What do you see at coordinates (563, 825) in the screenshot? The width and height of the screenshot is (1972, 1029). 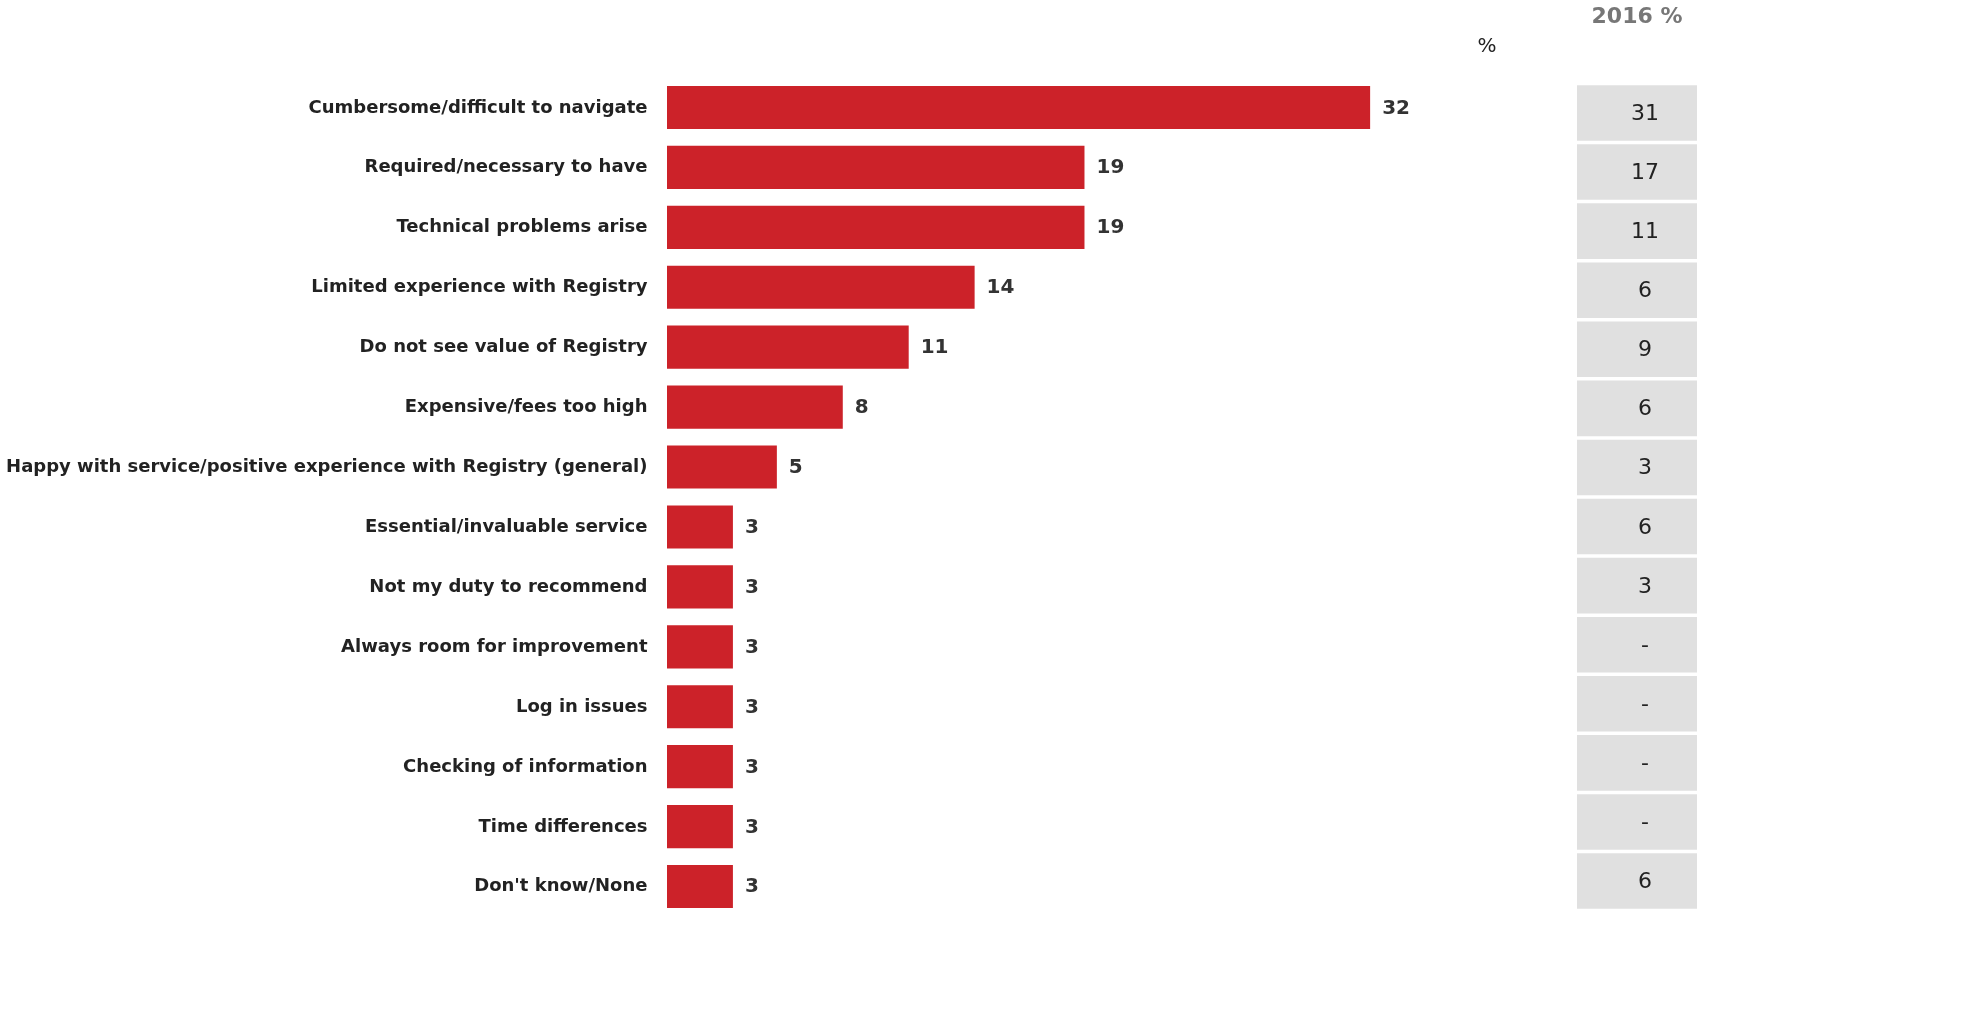 I see `y-tick-label: Time differences` at bounding box center [563, 825].